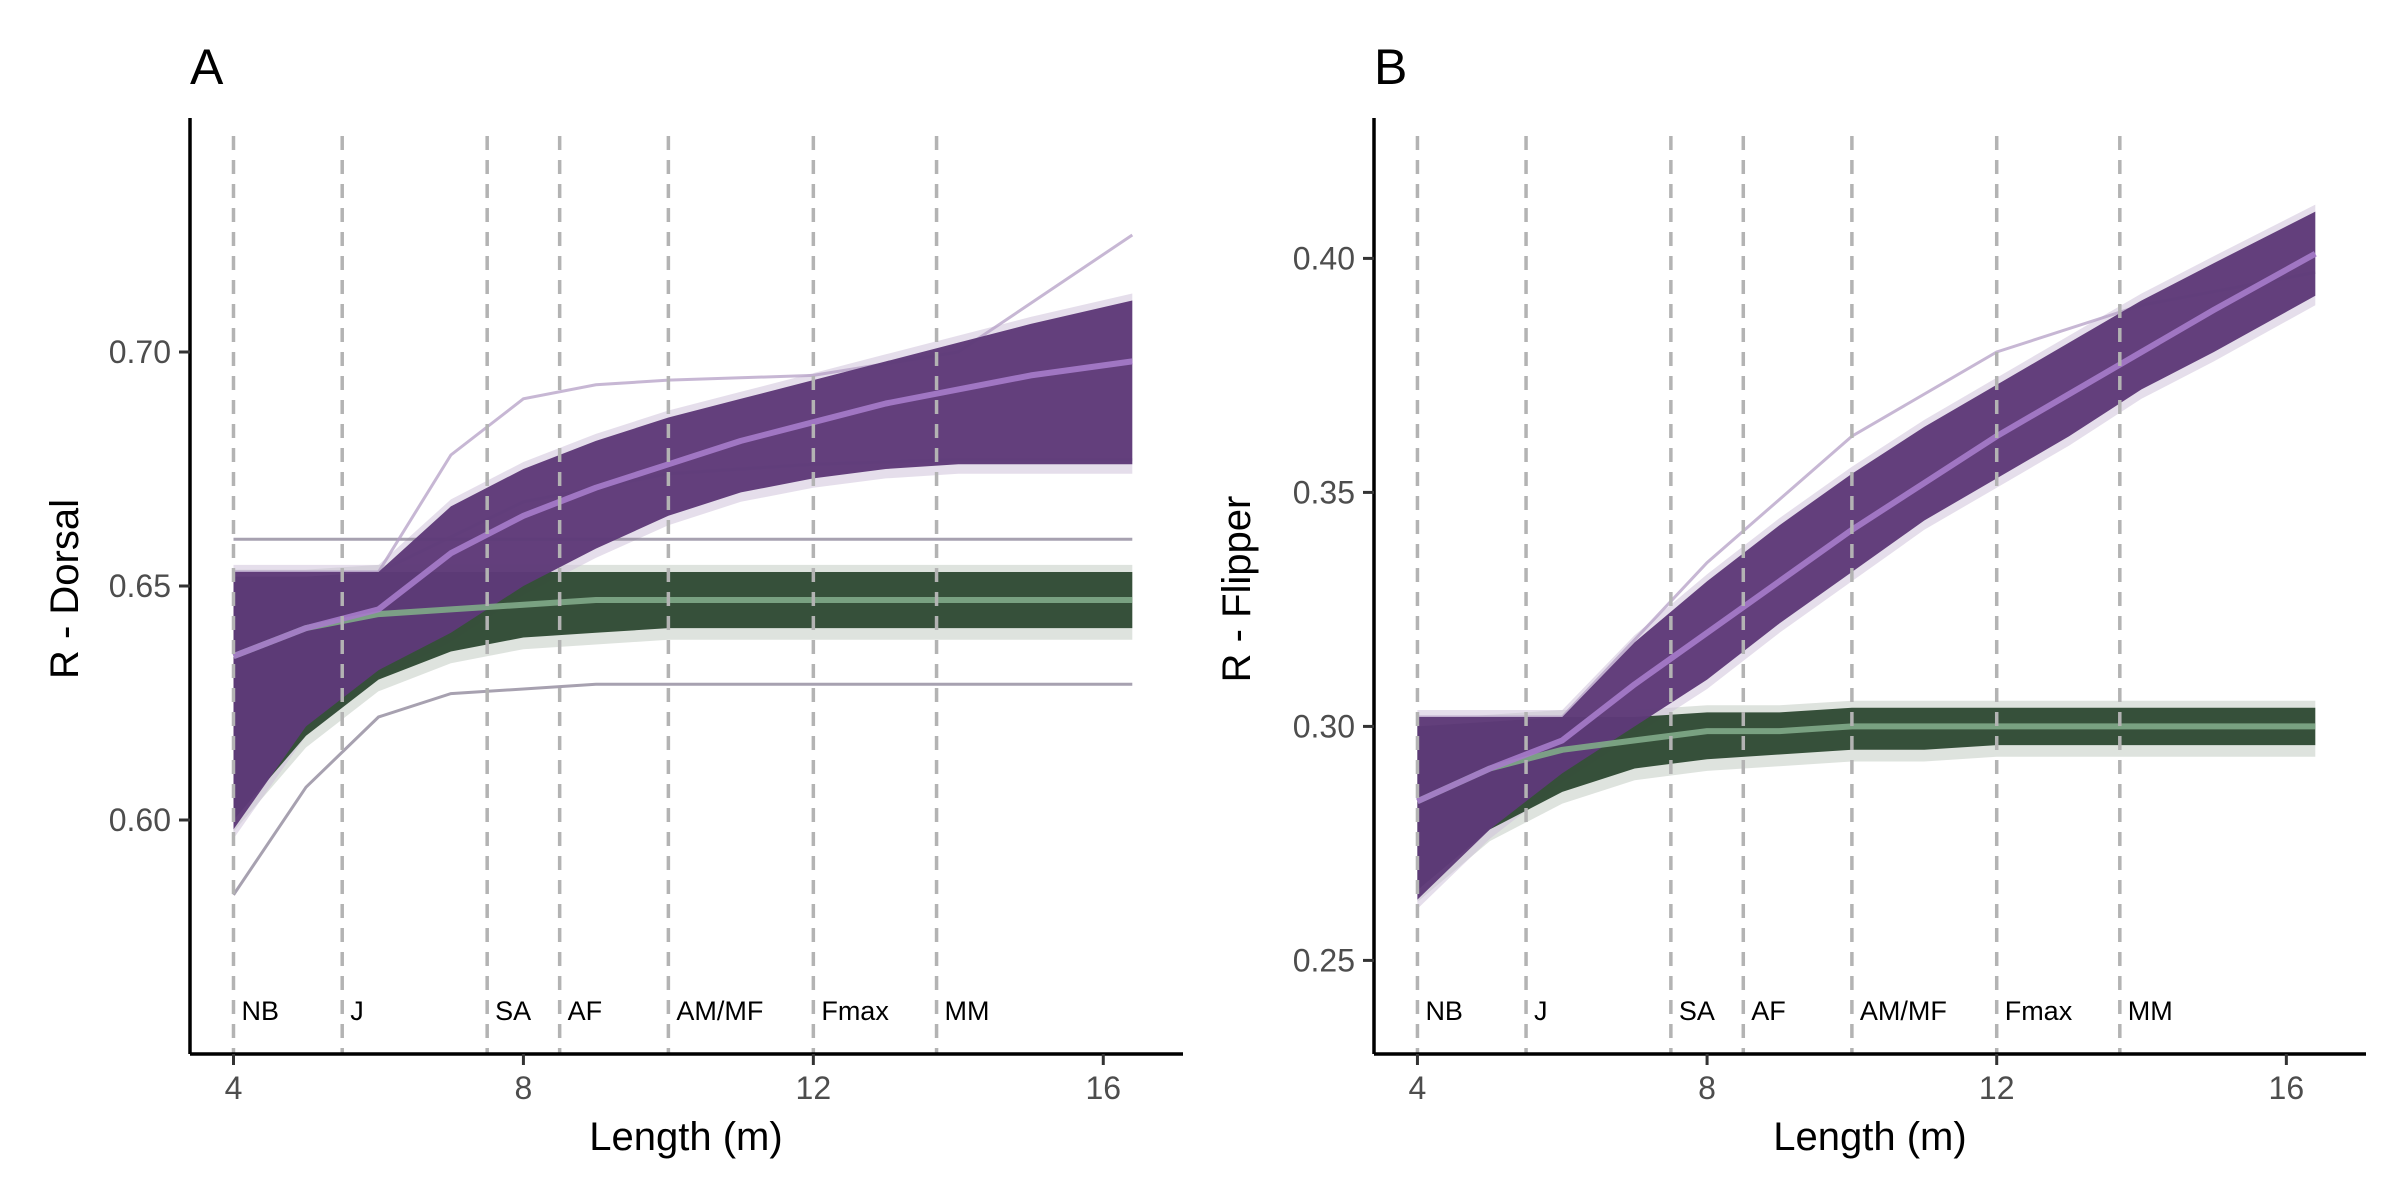  Describe the element at coordinates (1869, 1137) in the screenshot. I see `panel-b-x-axis-title: Length (m)` at that location.